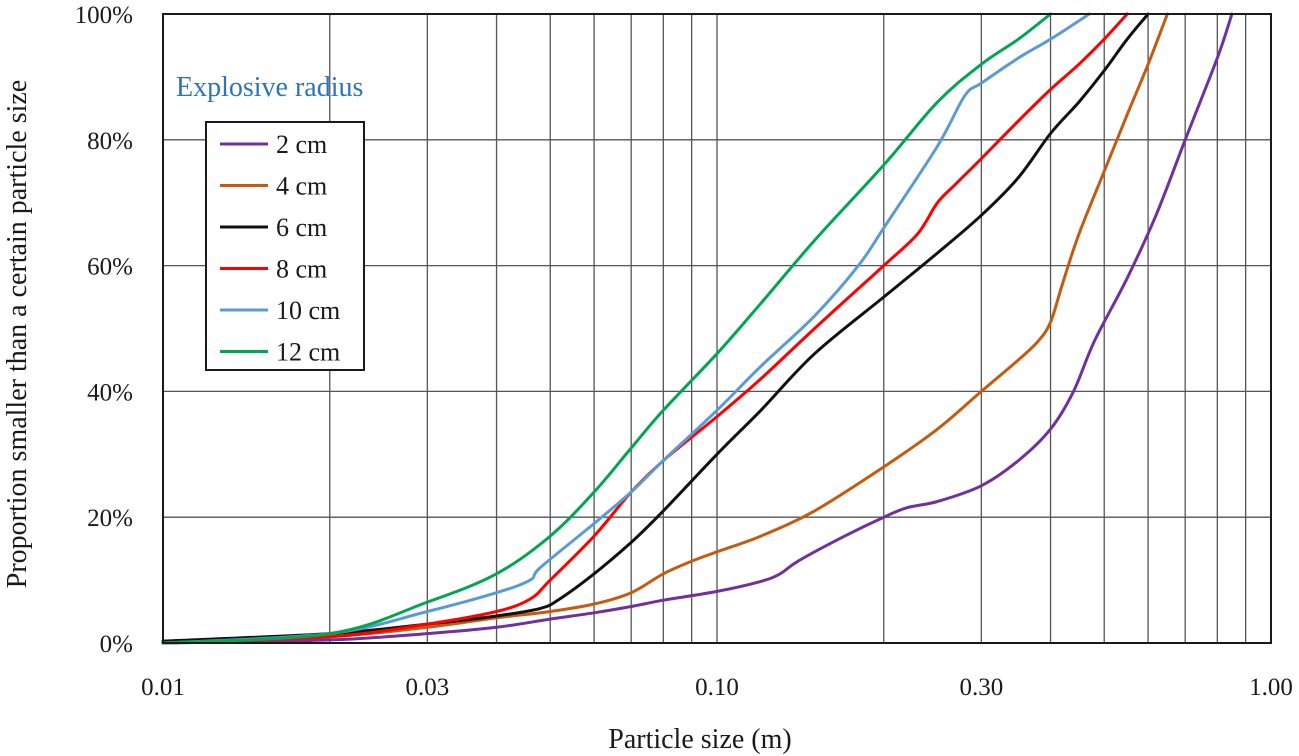 The height and width of the screenshot is (756, 1299). I want to click on x-tick-label: 0.10, so click(717, 687).